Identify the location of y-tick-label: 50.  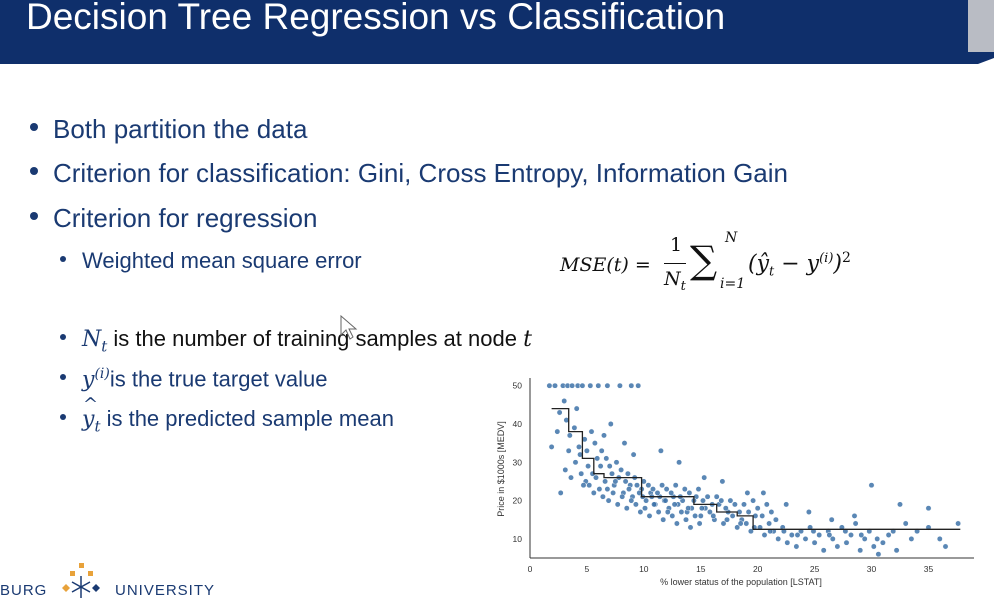
(518, 386).